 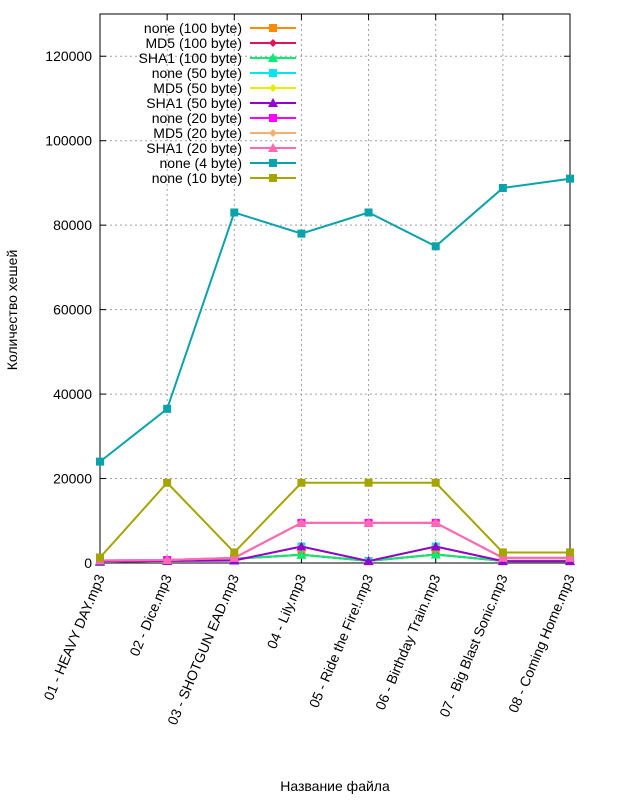 What do you see at coordinates (88, 563) in the screenshot?
I see `y-tick-label: 0` at bounding box center [88, 563].